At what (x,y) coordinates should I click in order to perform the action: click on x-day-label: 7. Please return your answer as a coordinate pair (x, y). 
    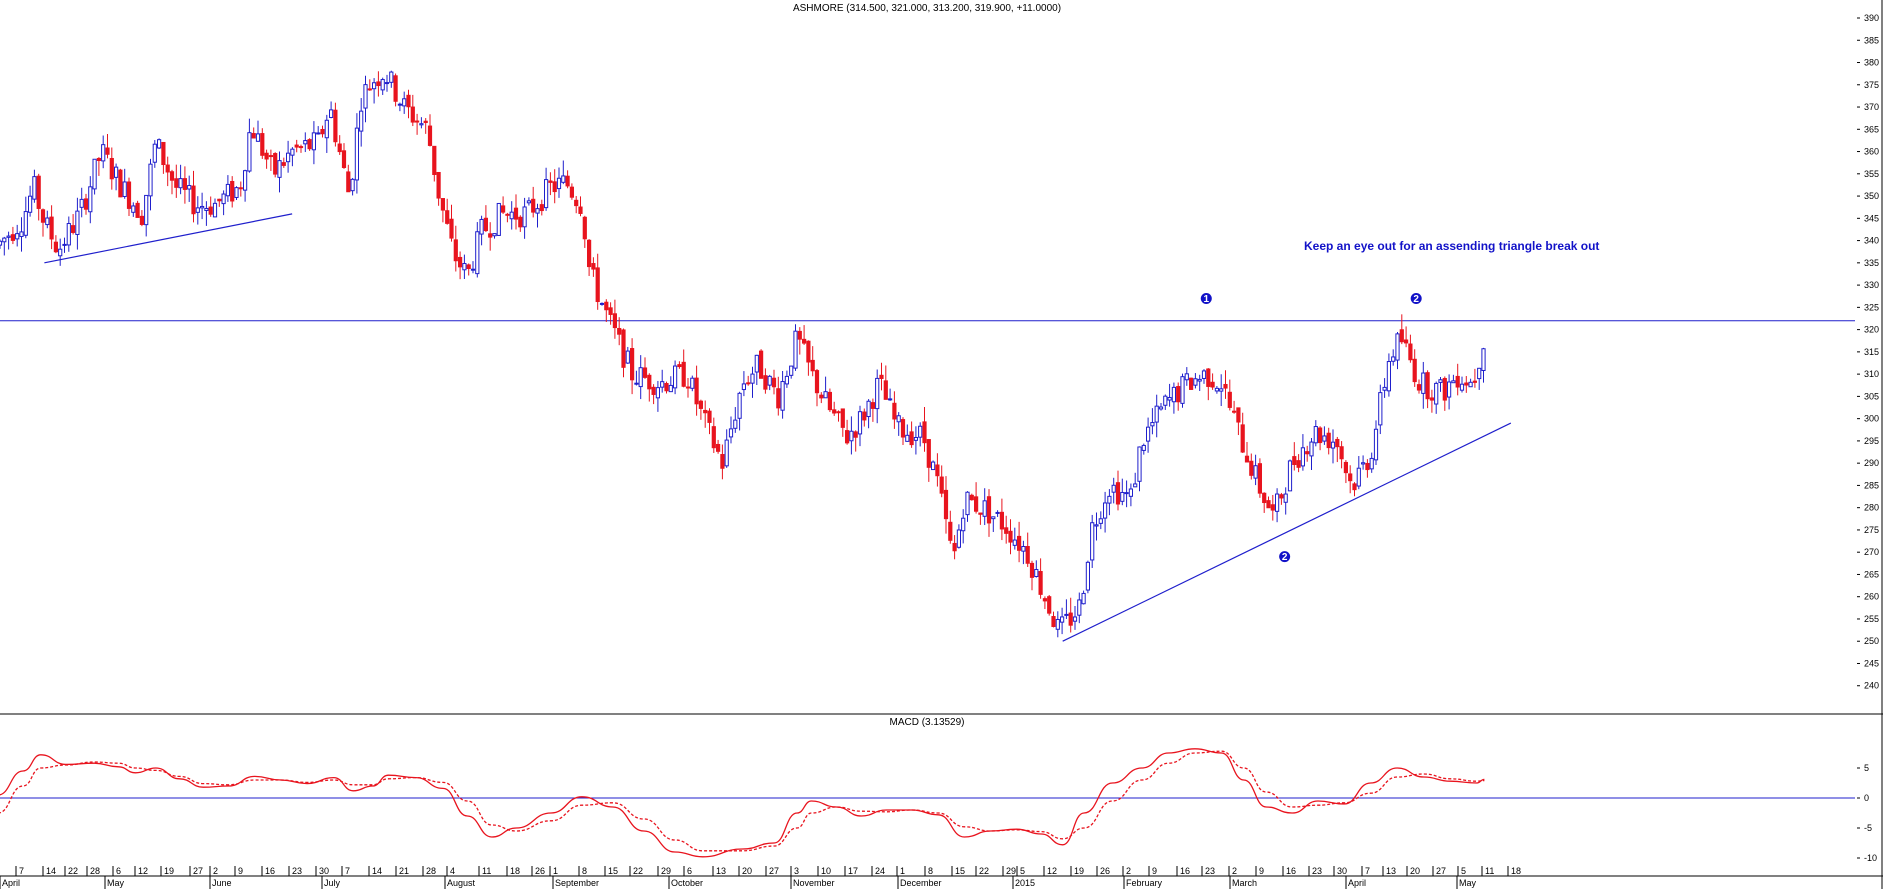
    Looking at the image, I should click on (1367, 871).